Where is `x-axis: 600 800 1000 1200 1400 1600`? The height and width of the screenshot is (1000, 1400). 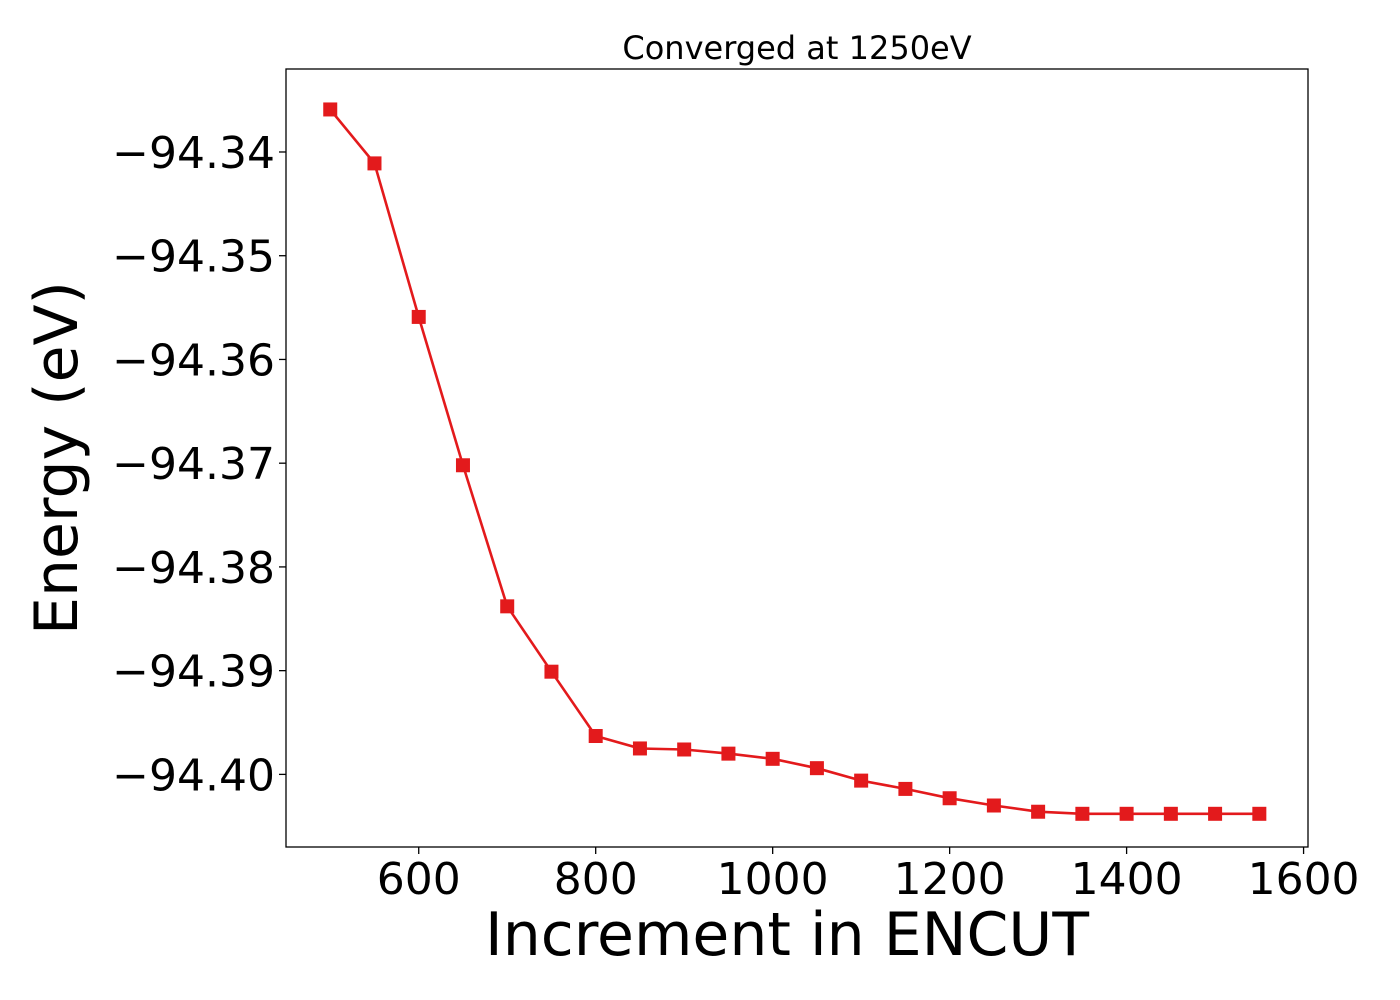 x-axis: 600 800 1000 1200 1400 1600 is located at coordinates (868, 876).